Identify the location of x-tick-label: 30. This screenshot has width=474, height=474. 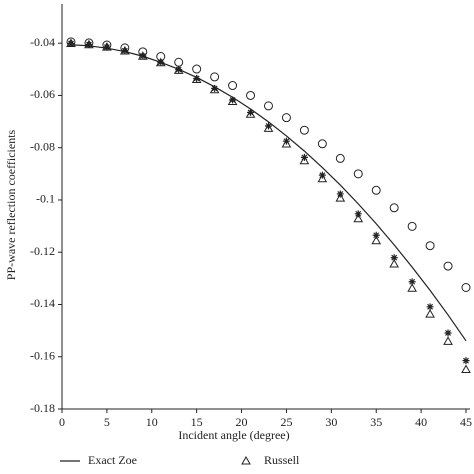
(331, 422).